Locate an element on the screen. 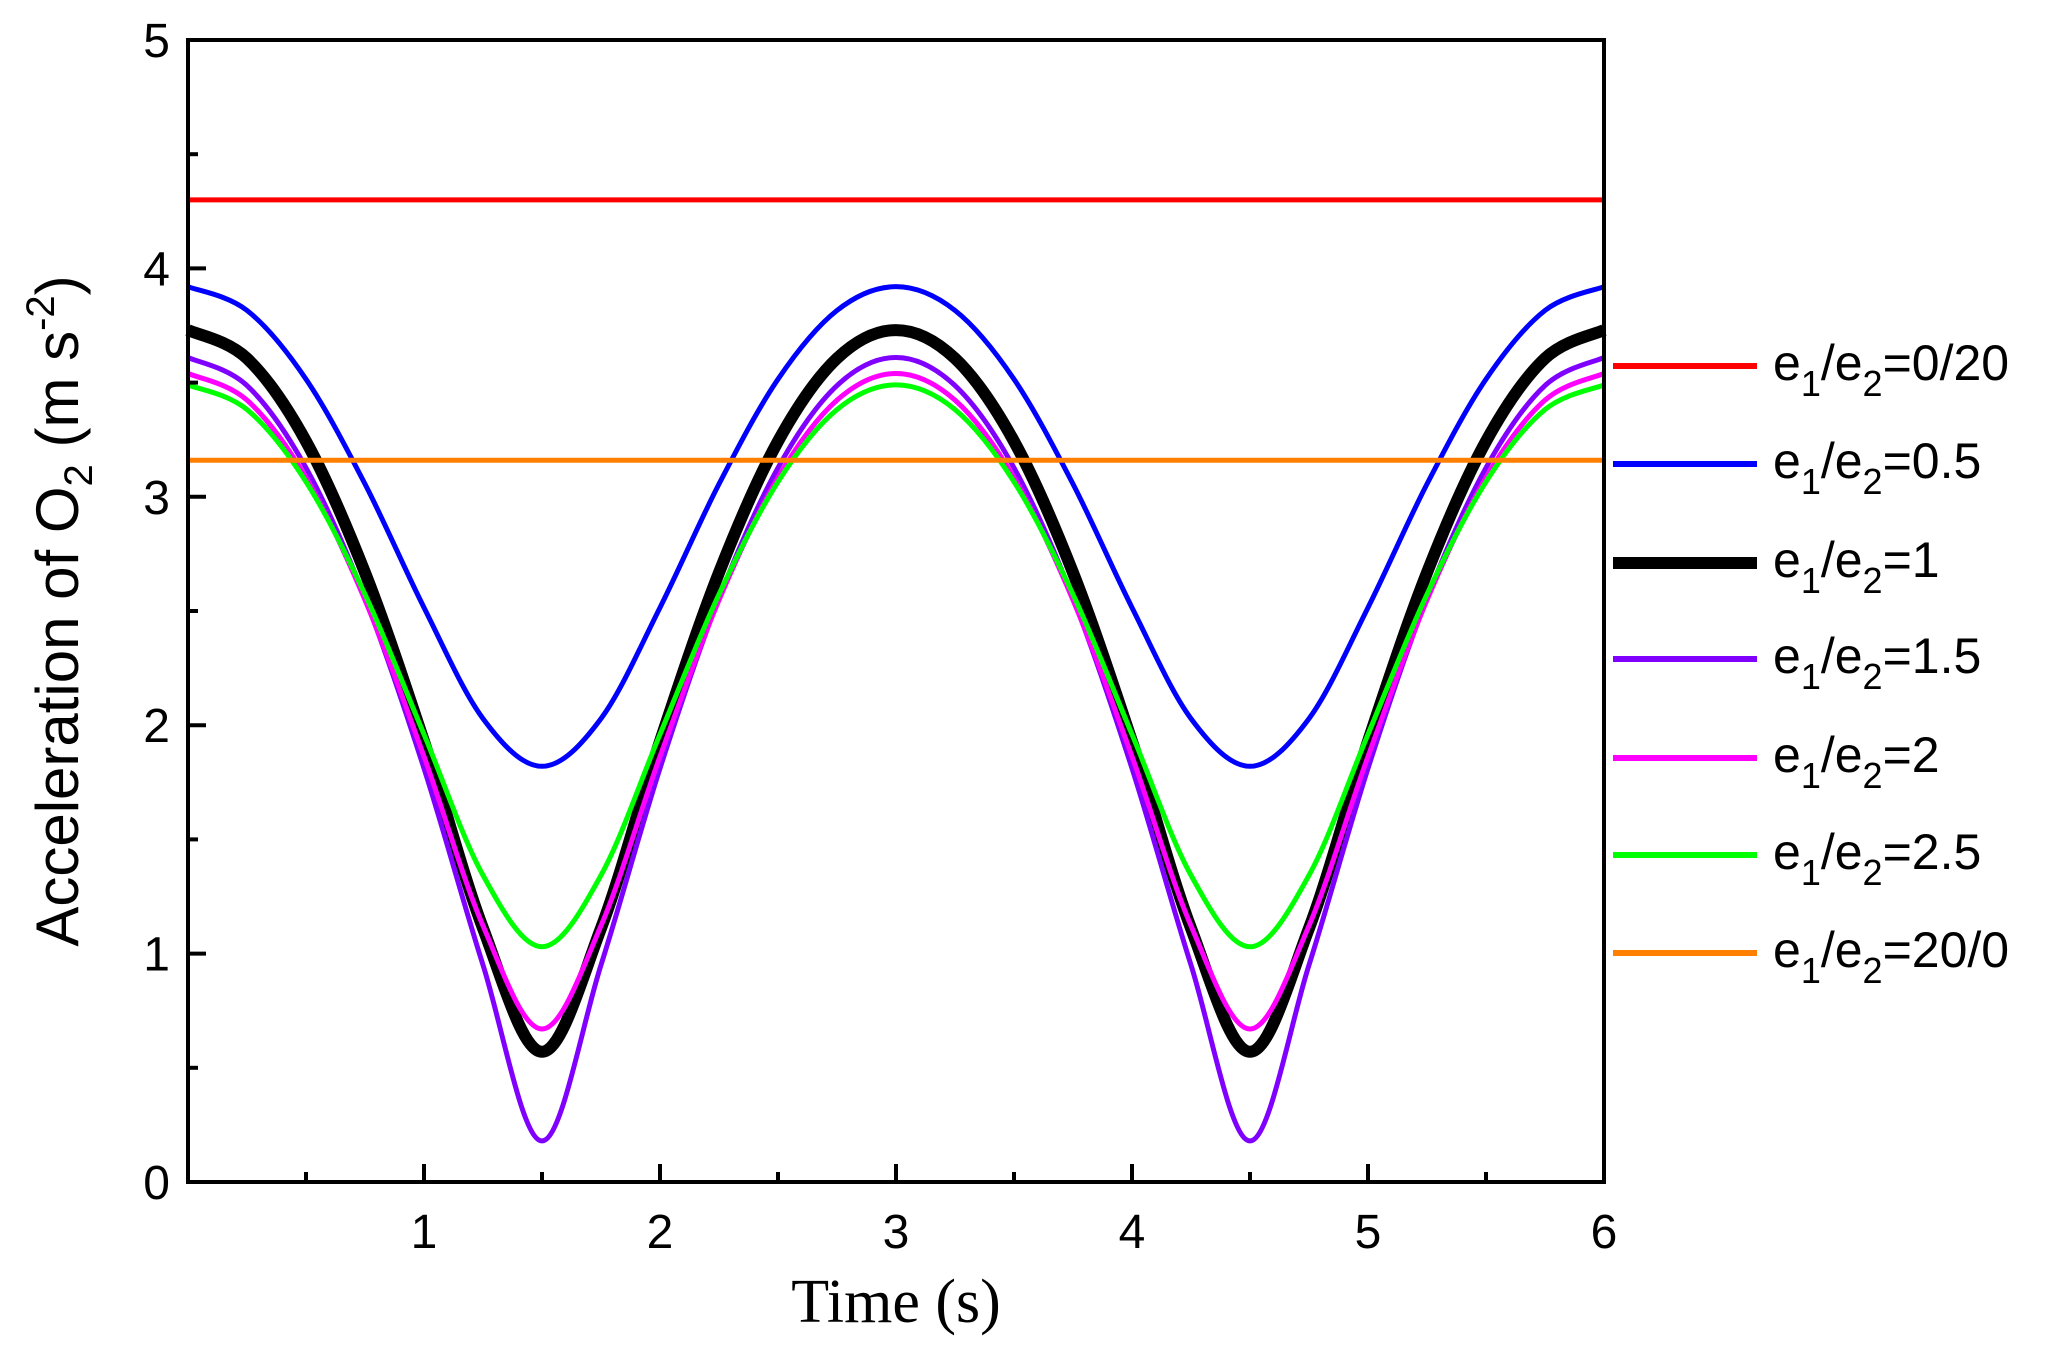 The image size is (2067, 1351). legend-label-0: e1/e2=0/20 is located at coordinates (1891, 369).